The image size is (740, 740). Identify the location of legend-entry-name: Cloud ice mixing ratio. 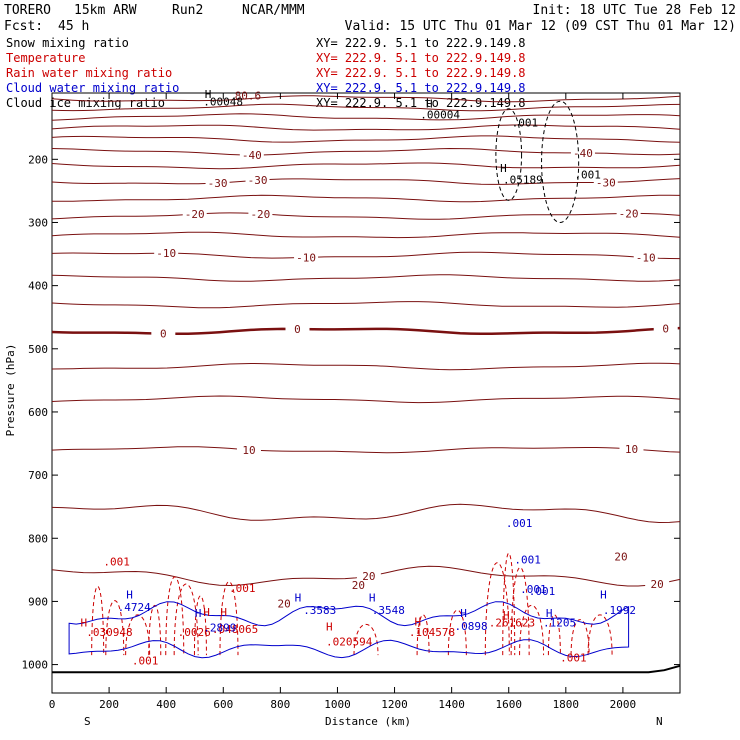
(85, 103).